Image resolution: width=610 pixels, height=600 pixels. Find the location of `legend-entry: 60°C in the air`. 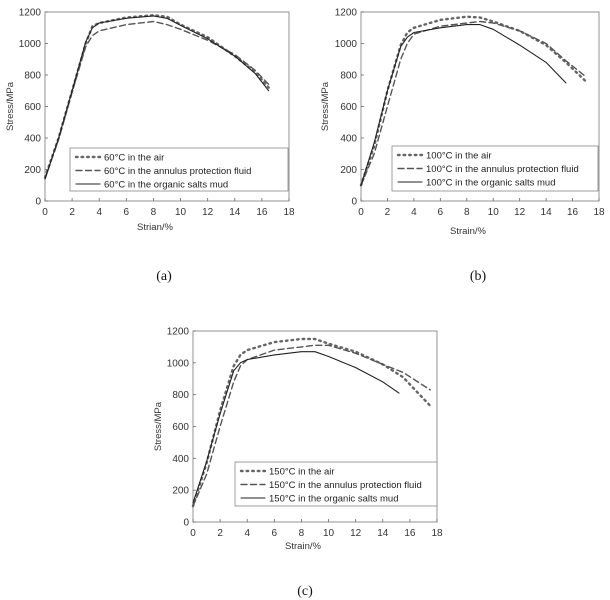

legend-entry: 60°C in the air is located at coordinates (134, 158).